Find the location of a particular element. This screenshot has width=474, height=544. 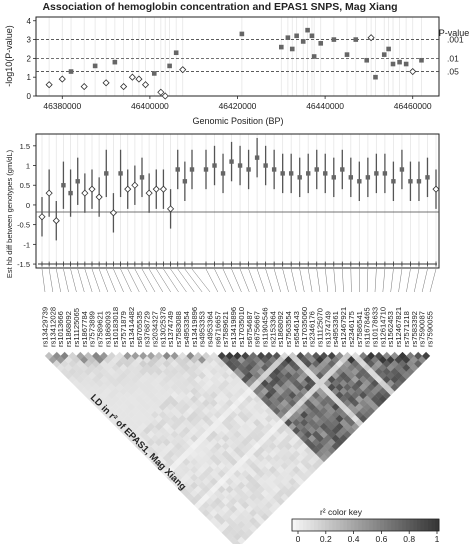

snp-label: rs12614710 is located at coordinates (382, 327).